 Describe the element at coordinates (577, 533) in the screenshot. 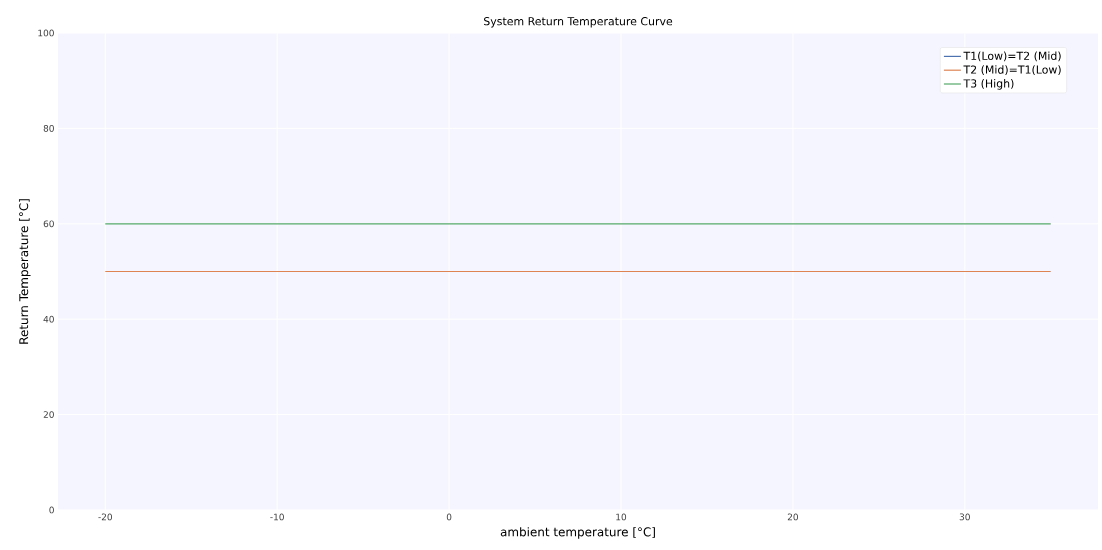

I see `x-axis-title: ambient temperature [°C]` at that location.